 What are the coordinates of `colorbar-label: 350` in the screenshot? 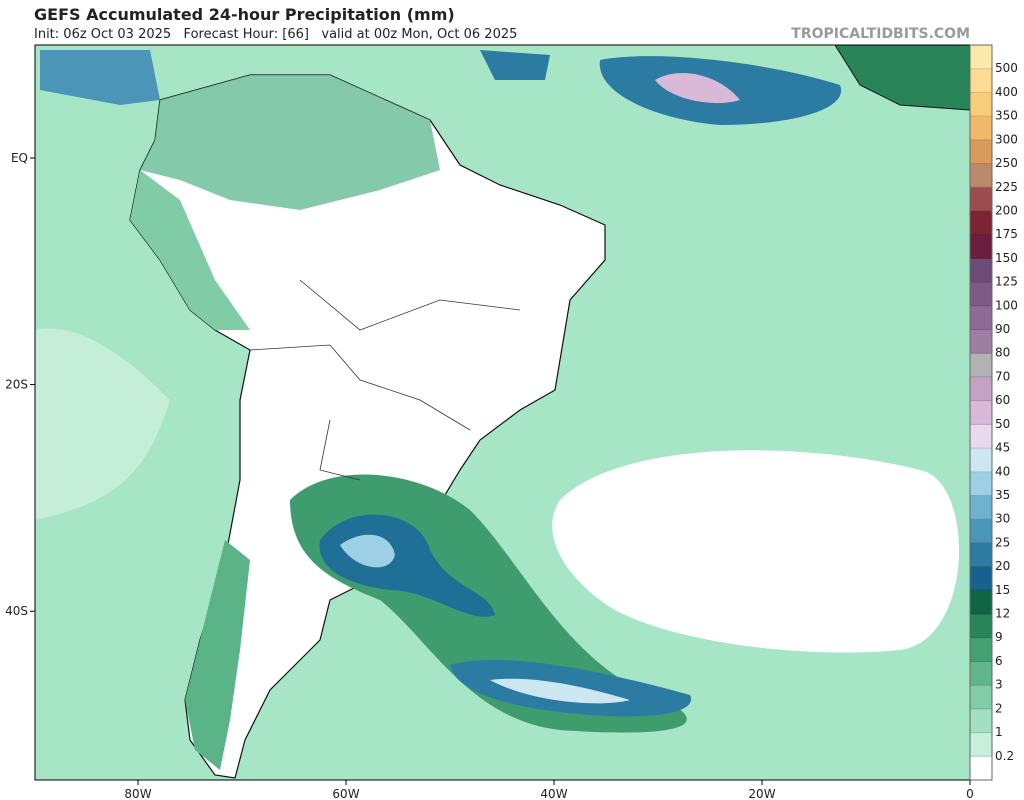 It's located at (1006, 116).